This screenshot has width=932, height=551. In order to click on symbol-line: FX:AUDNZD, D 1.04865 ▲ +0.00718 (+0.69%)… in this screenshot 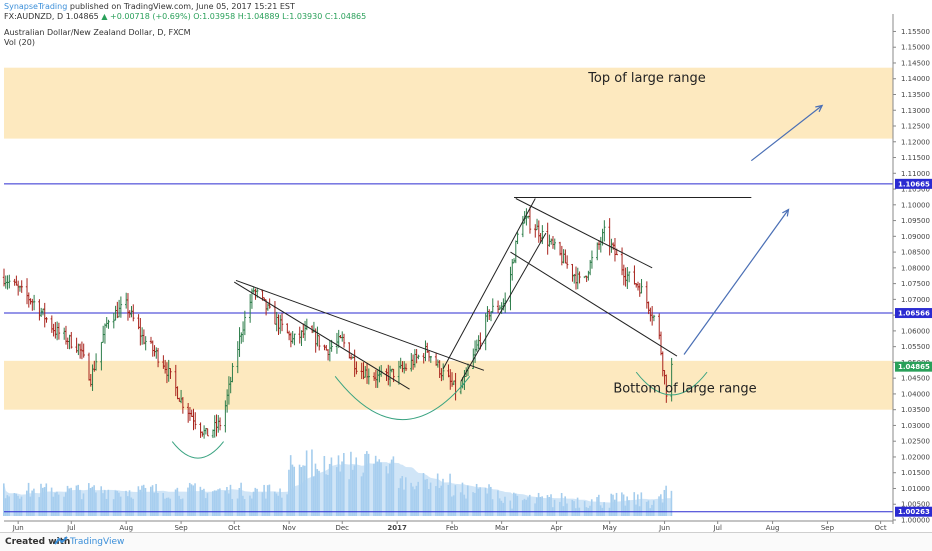, I will do `click(185, 16)`.